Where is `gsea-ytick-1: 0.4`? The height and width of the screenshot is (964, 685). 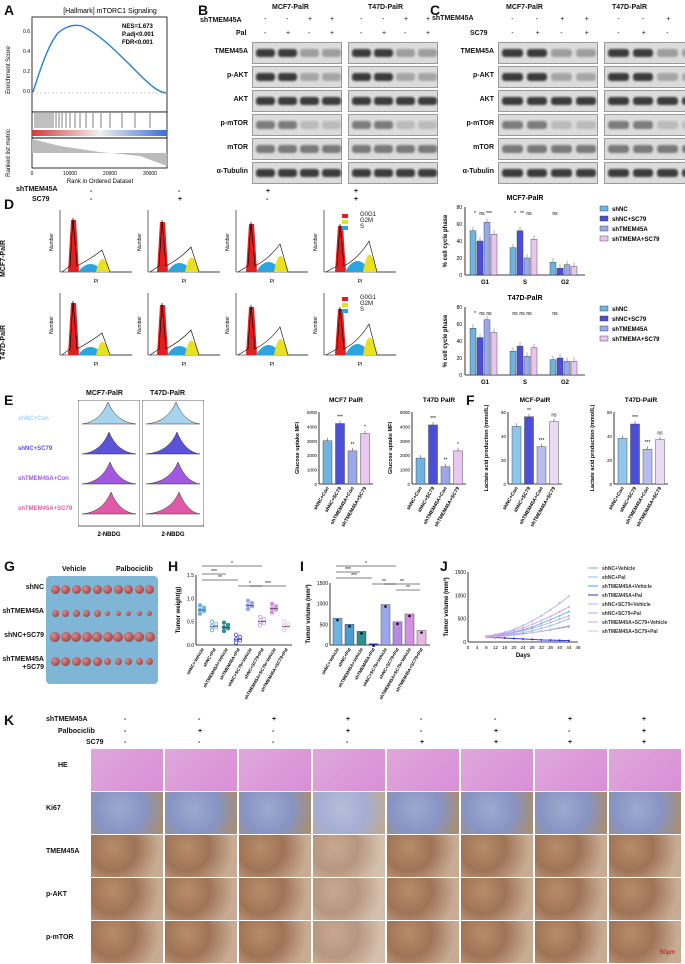 gsea-ytick-1: 0.4 is located at coordinates (26, 52).